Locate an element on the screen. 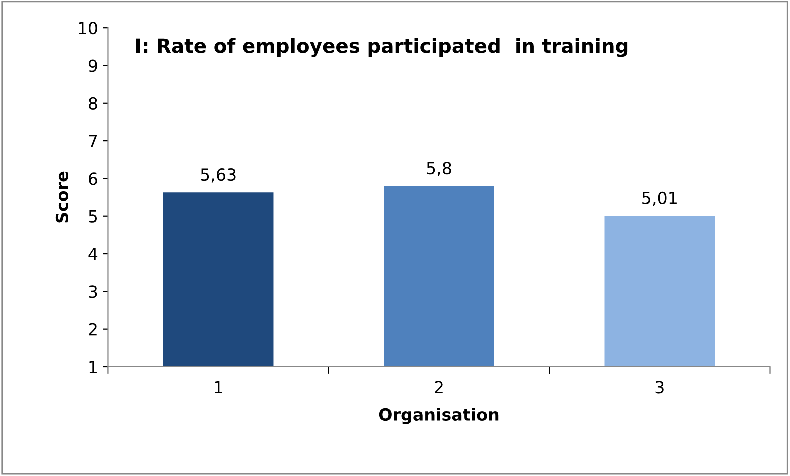  y-tick-label: 4 is located at coordinates (93, 254).